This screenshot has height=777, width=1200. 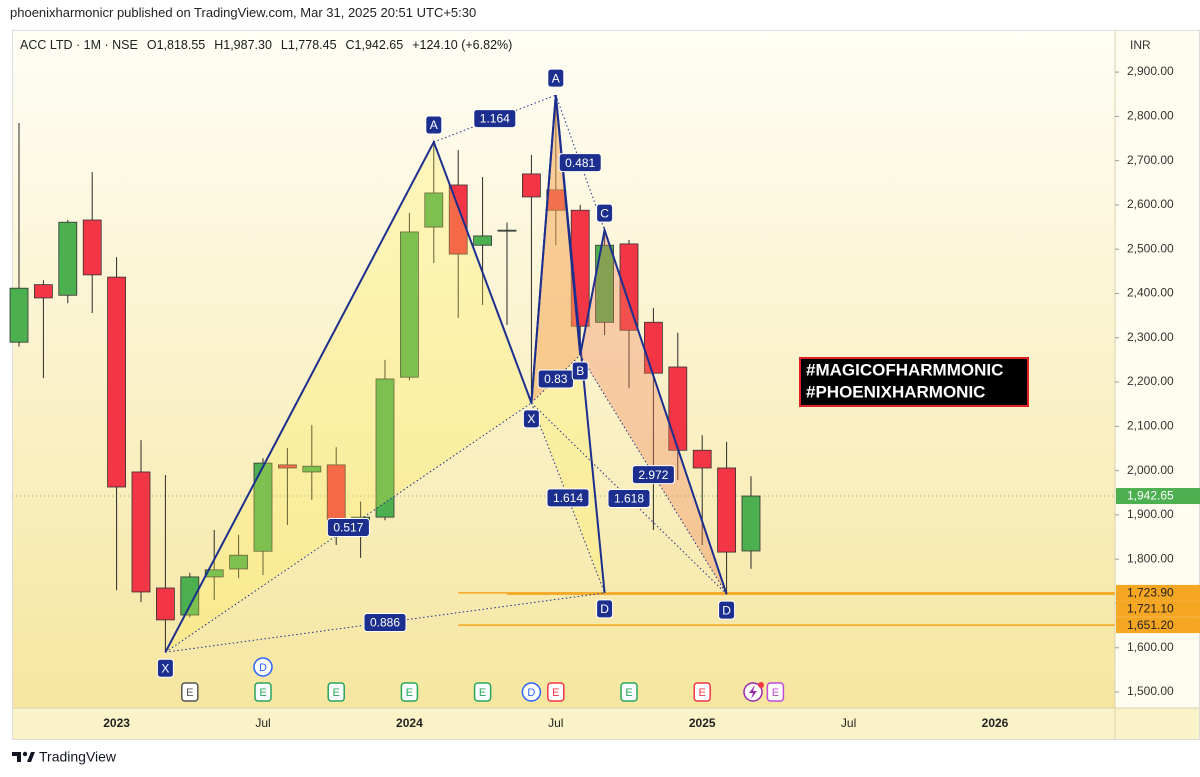 I want to click on y-tick-label: 2,700.00, so click(x=1150, y=160).